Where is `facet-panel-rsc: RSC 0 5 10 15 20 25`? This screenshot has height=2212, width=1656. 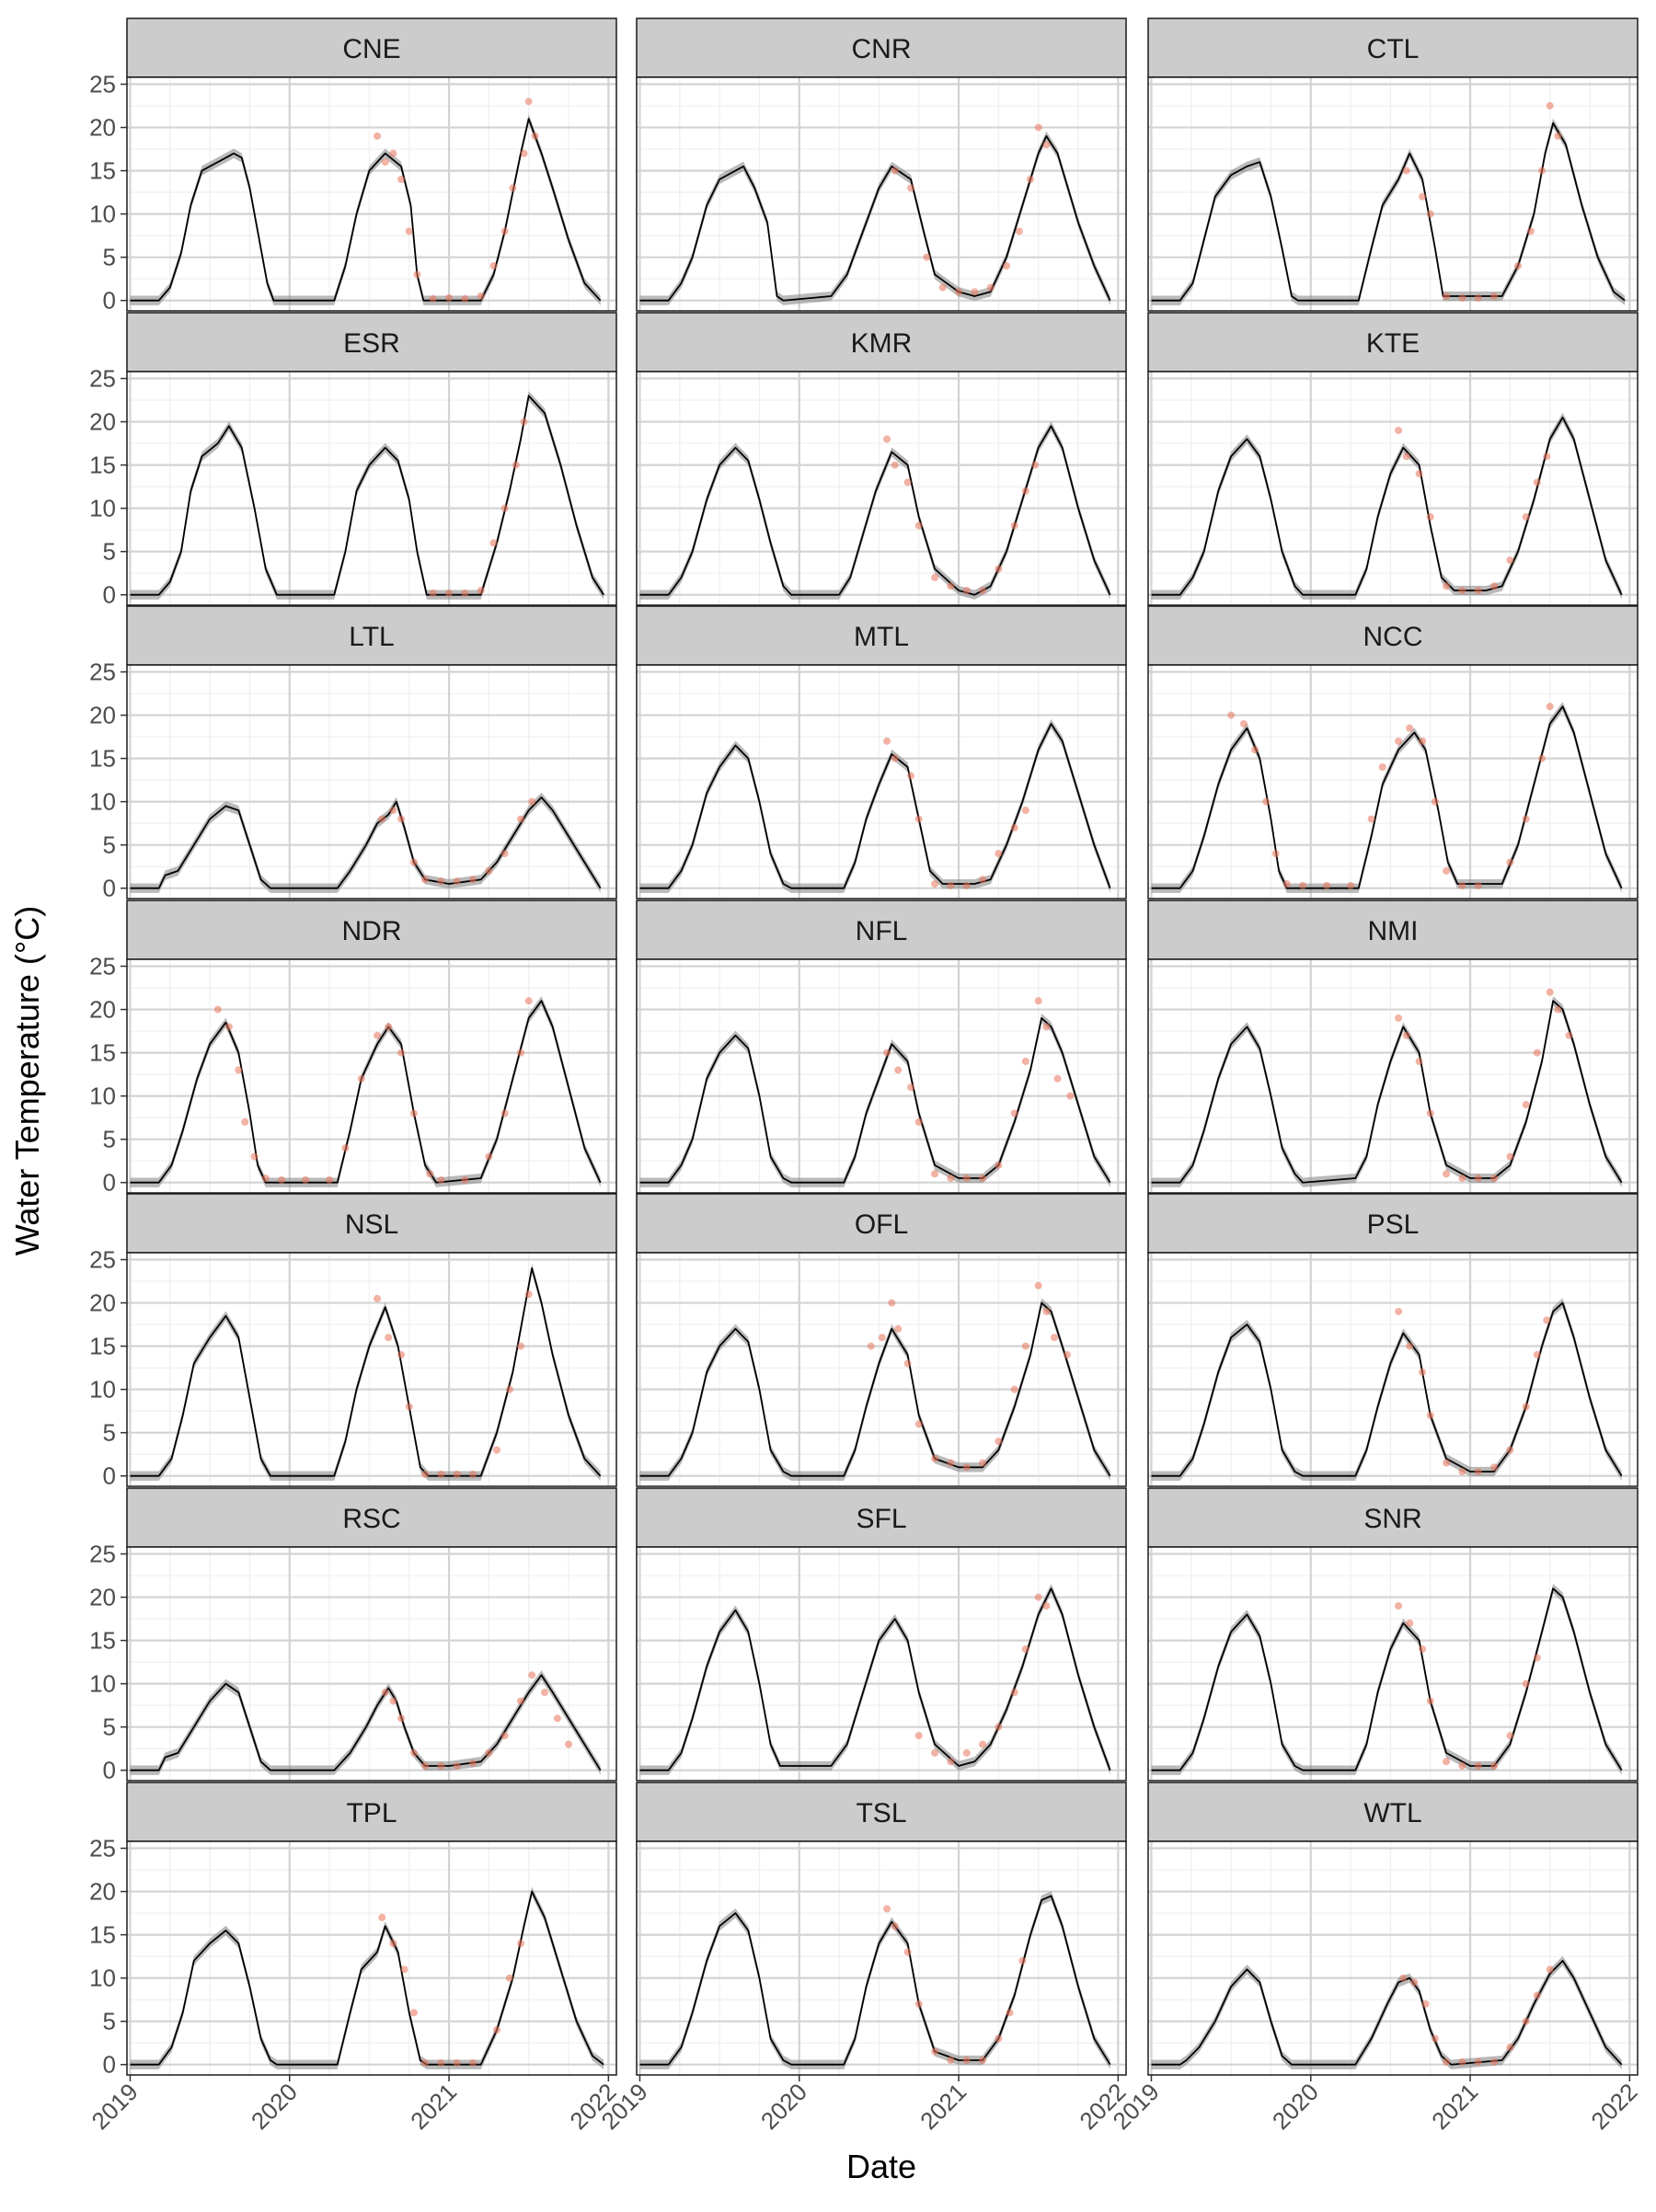 facet-panel-rsc: RSC 0 5 10 15 20 25 is located at coordinates (353, 1636).